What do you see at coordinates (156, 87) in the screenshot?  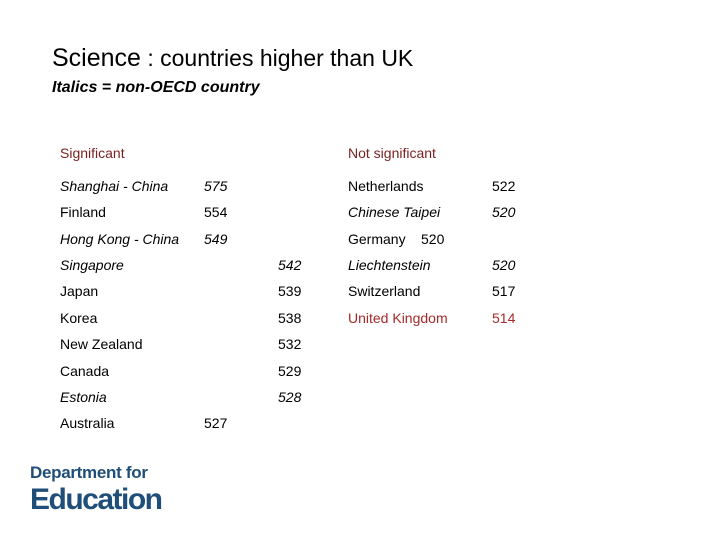 I see `page-subtitle: Italics = non-OECD country` at bounding box center [156, 87].